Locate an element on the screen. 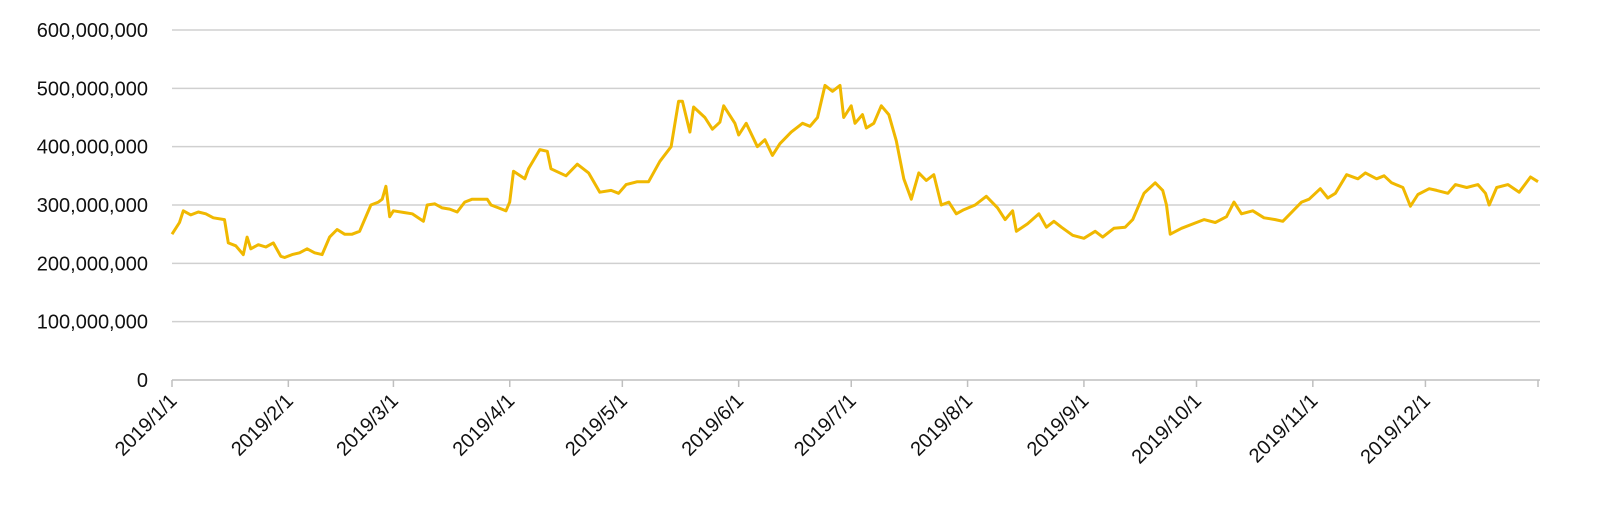 The height and width of the screenshot is (520, 1600). y-tick-label: 300,000,000 is located at coordinates (92, 206).